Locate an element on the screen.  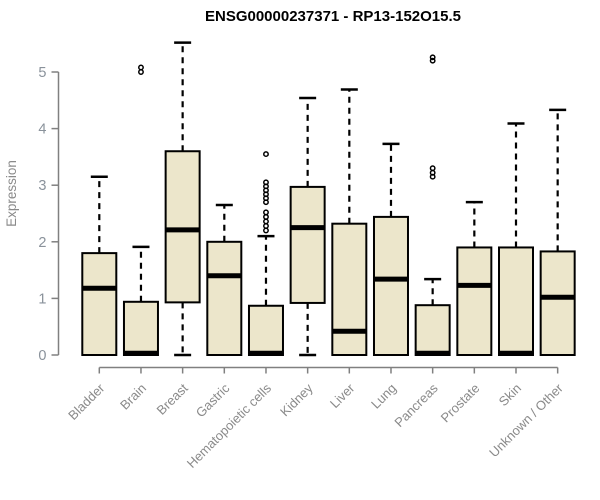
box-bladder is located at coordinates (99, 304).